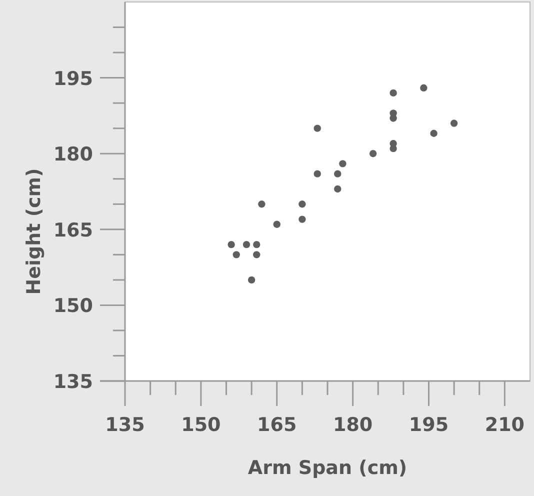 This screenshot has width=534, height=496. Describe the element at coordinates (504, 425) in the screenshot. I see `x-tick-label: 210` at that location.